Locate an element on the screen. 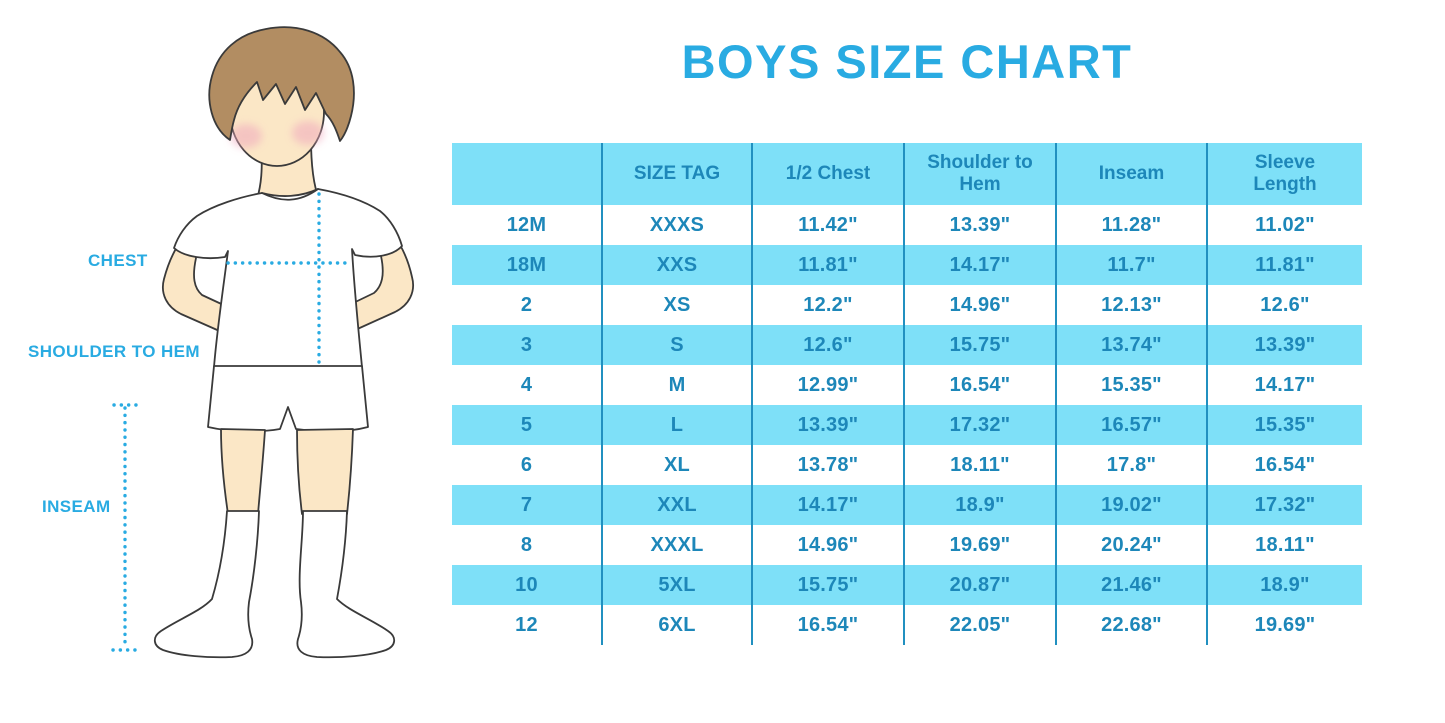 This screenshot has height=723, width=1445. table-row: 7 XXL 14.17" 18.9" 19.02" 17.32" is located at coordinates (907, 505).